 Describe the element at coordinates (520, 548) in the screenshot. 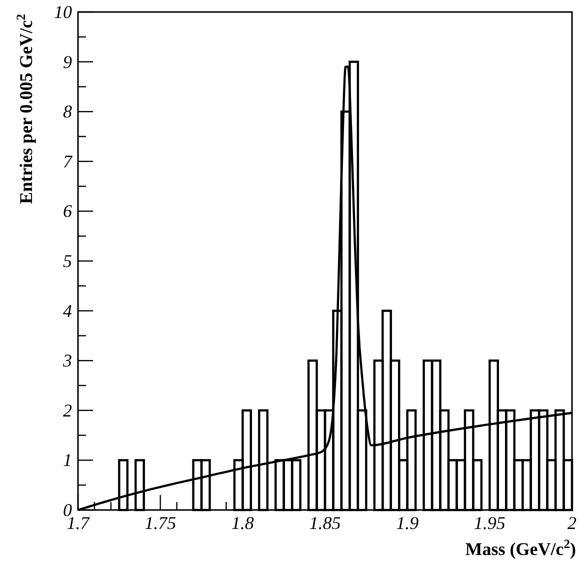

I see `x-axis-title: Mass (GeV/c$^{2}$)` at that location.